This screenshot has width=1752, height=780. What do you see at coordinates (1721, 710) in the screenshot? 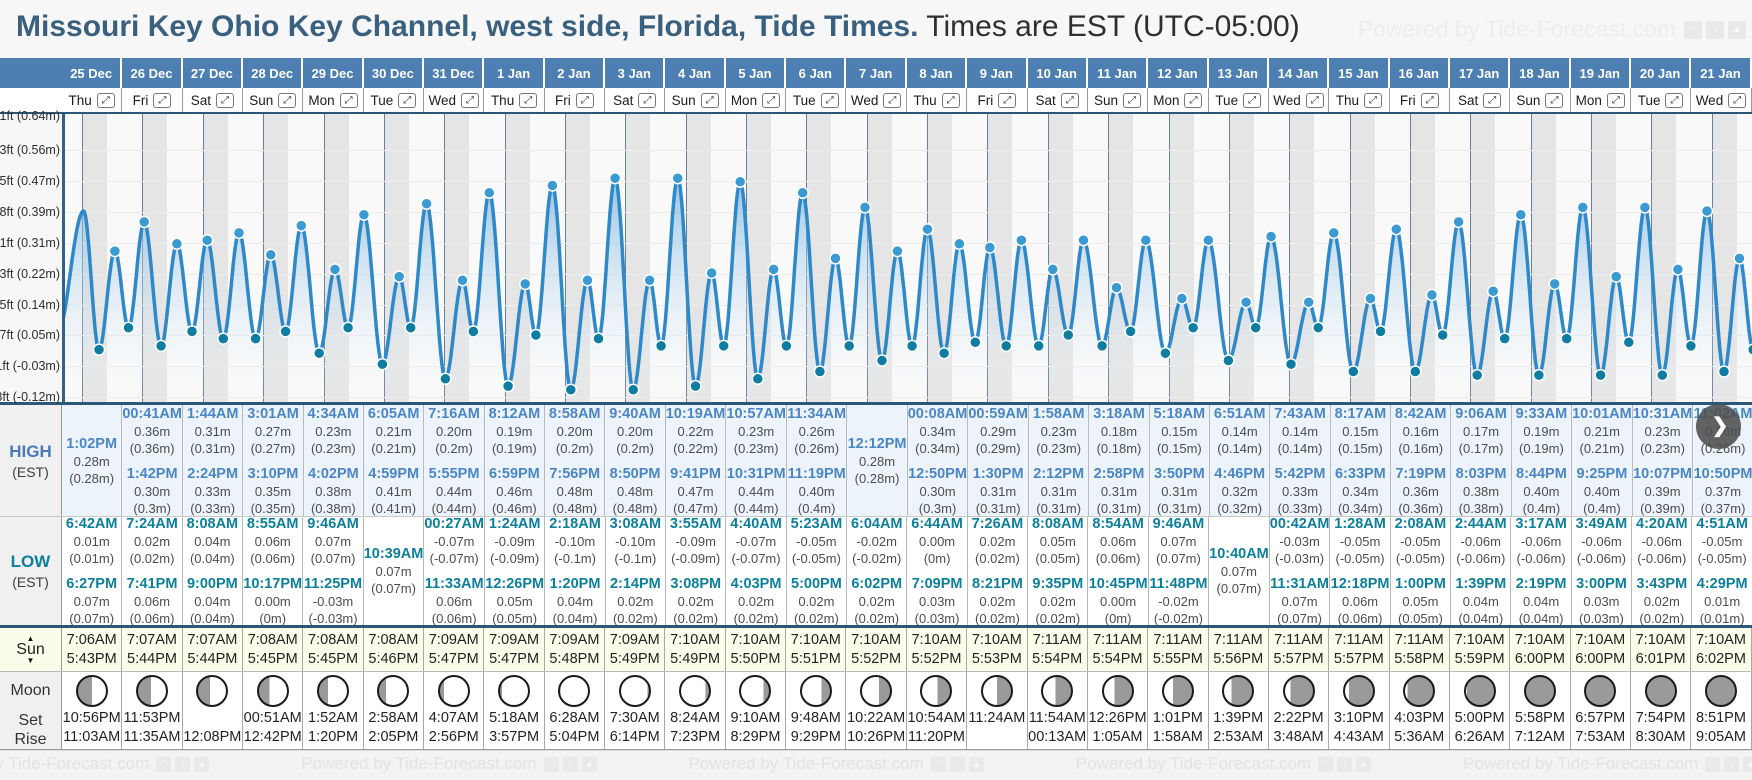
I see `moon-cell: 8:51PM 9:05AM` at bounding box center [1721, 710].